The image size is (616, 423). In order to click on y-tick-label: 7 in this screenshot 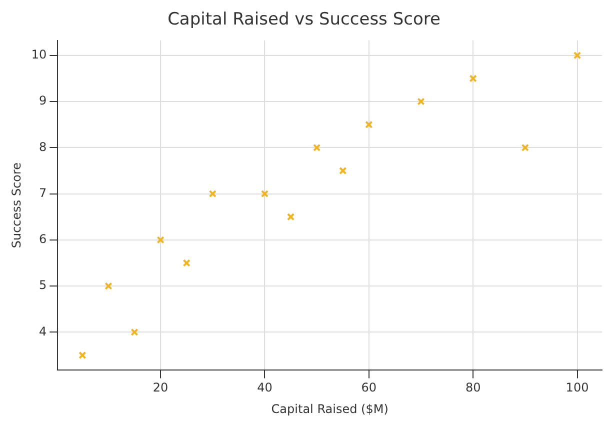, I will do `click(43, 193)`.